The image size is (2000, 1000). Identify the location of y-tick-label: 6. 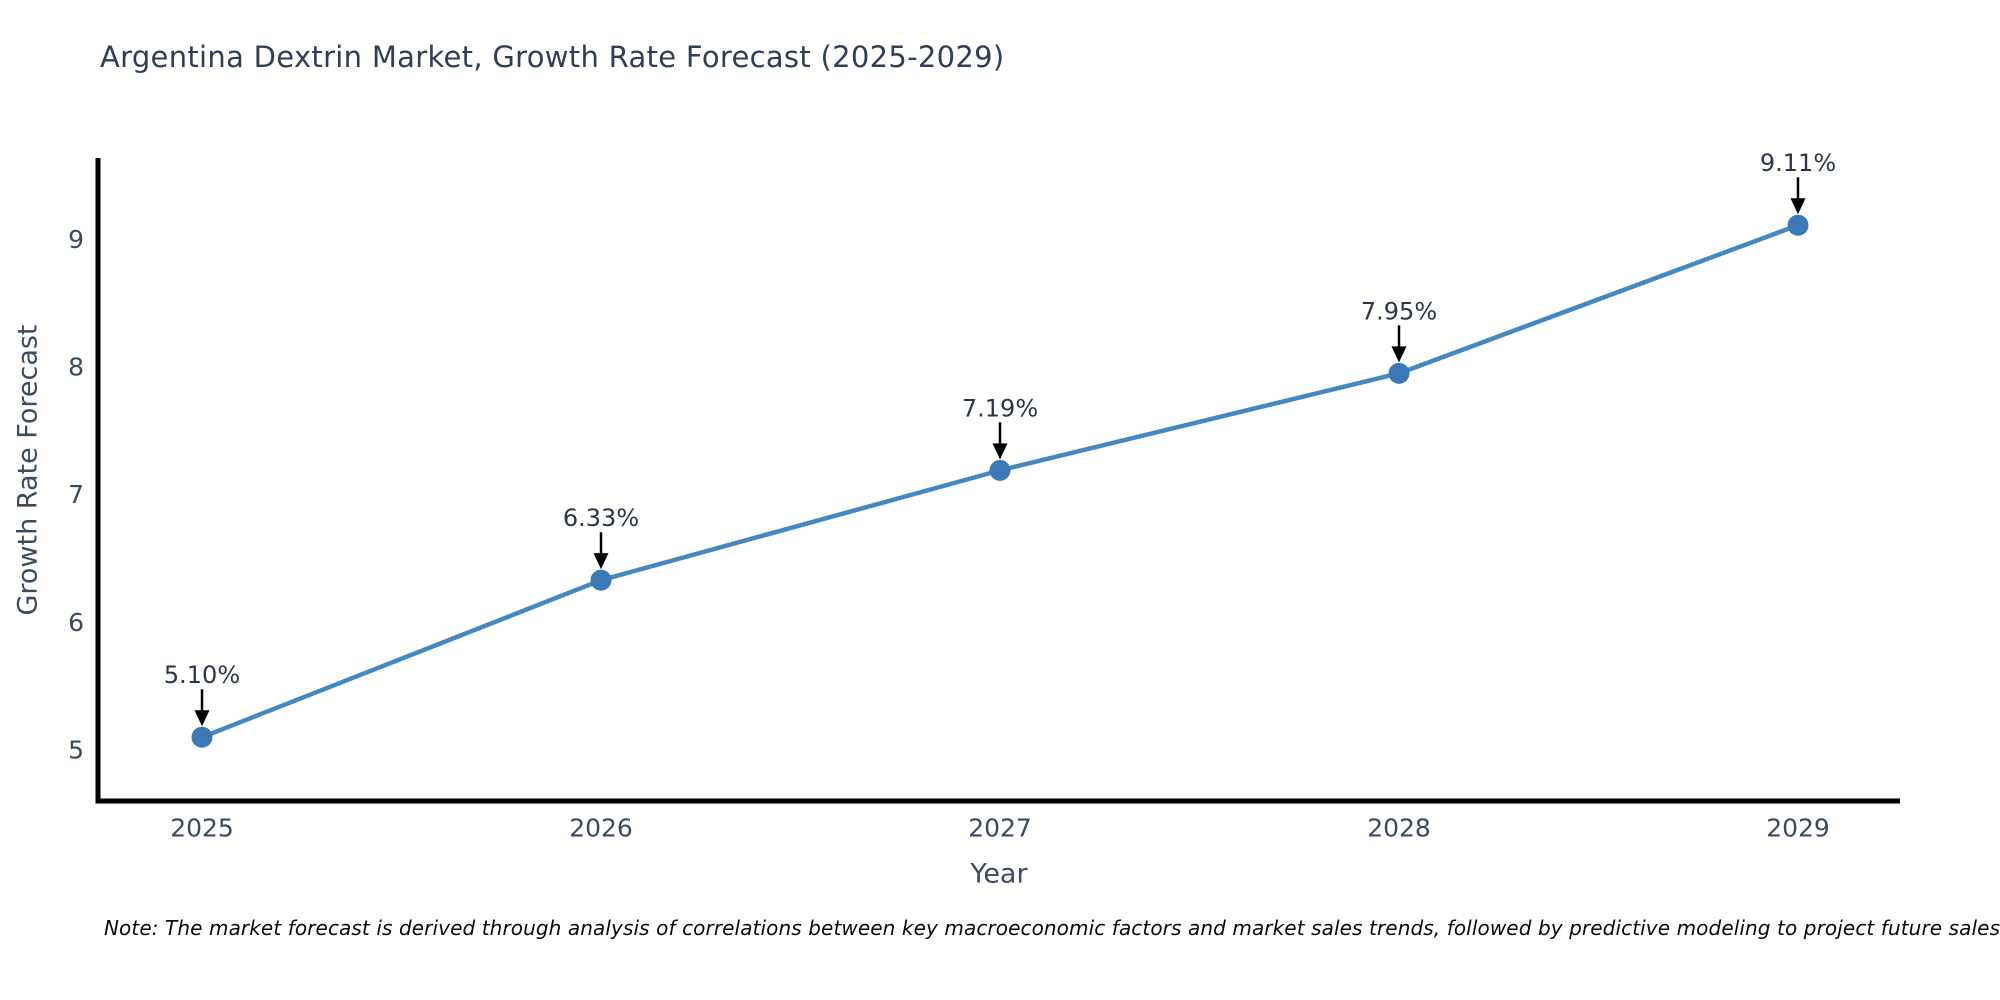
(76, 622).